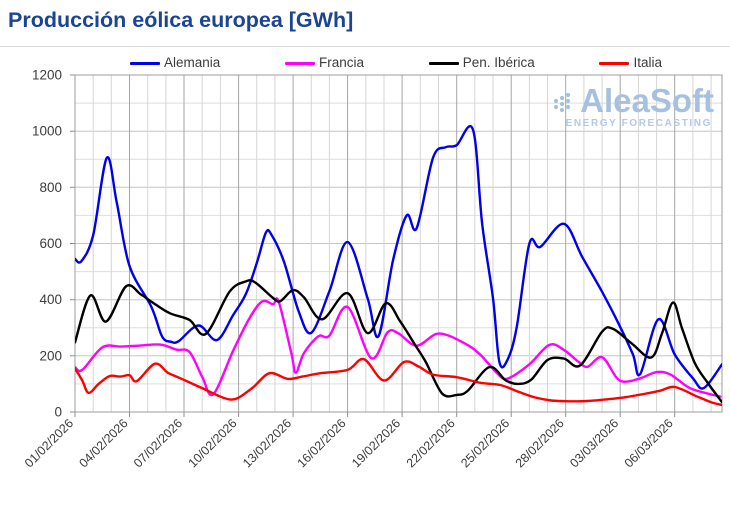 Image resolution: width=730 pixels, height=509 pixels. Describe the element at coordinates (341, 63) in the screenshot. I see `legend-label: Francia` at that location.